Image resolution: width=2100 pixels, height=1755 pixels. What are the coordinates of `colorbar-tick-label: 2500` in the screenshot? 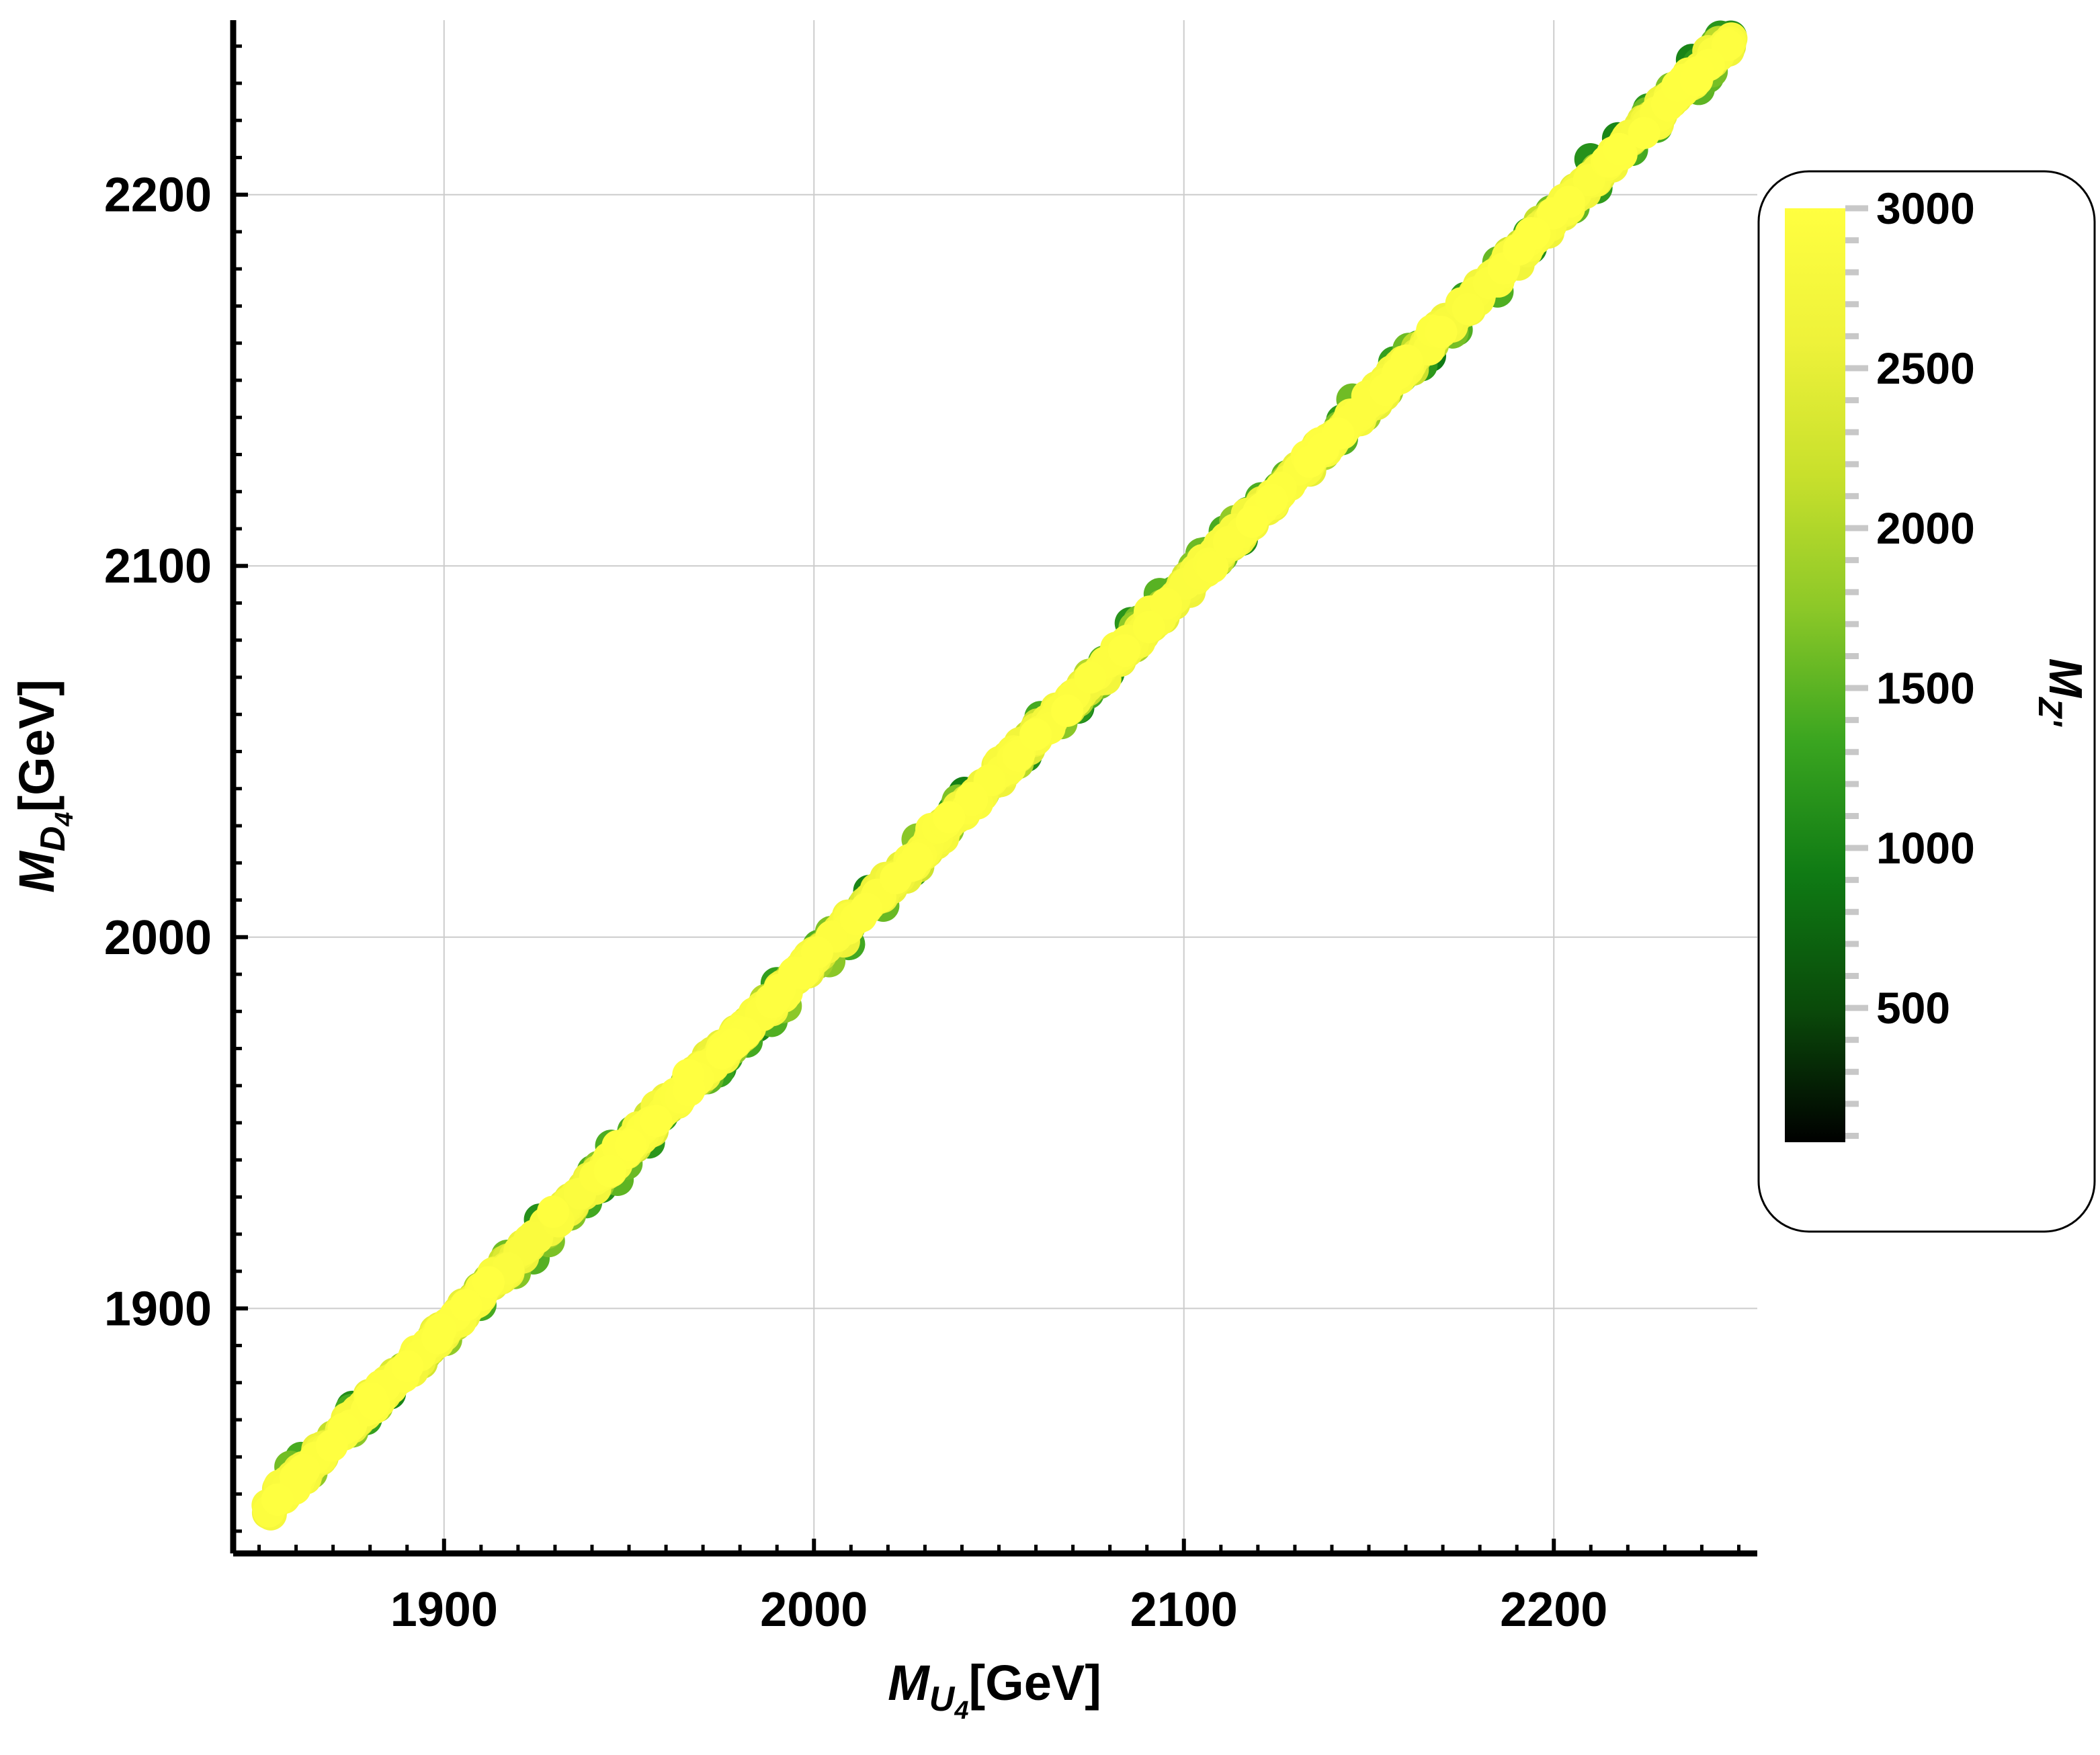 It's located at (1926, 368).